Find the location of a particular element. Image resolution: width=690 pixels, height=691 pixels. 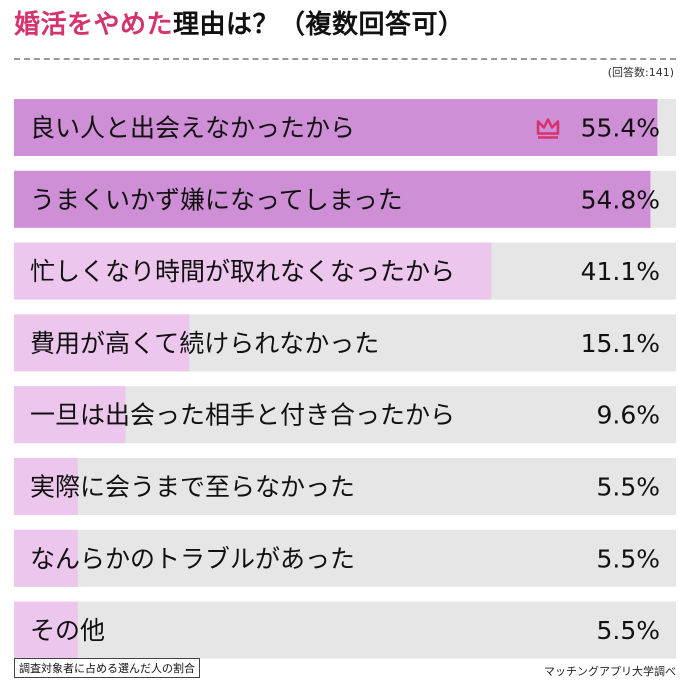

bar-category-label: その他 is located at coordinates (67, 630).